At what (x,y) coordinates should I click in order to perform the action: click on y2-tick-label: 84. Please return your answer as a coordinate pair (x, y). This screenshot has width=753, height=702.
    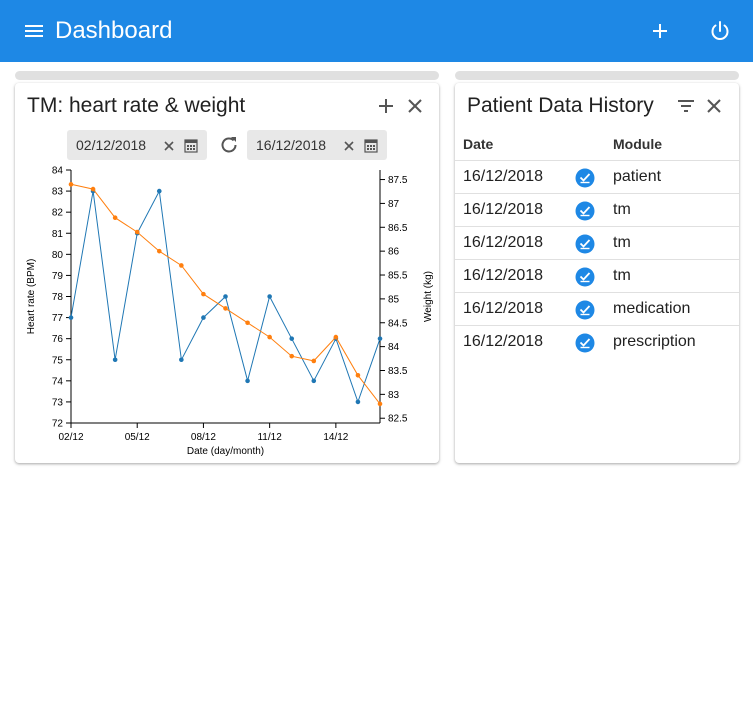
    Looking at the image, I should click on (394, 347).